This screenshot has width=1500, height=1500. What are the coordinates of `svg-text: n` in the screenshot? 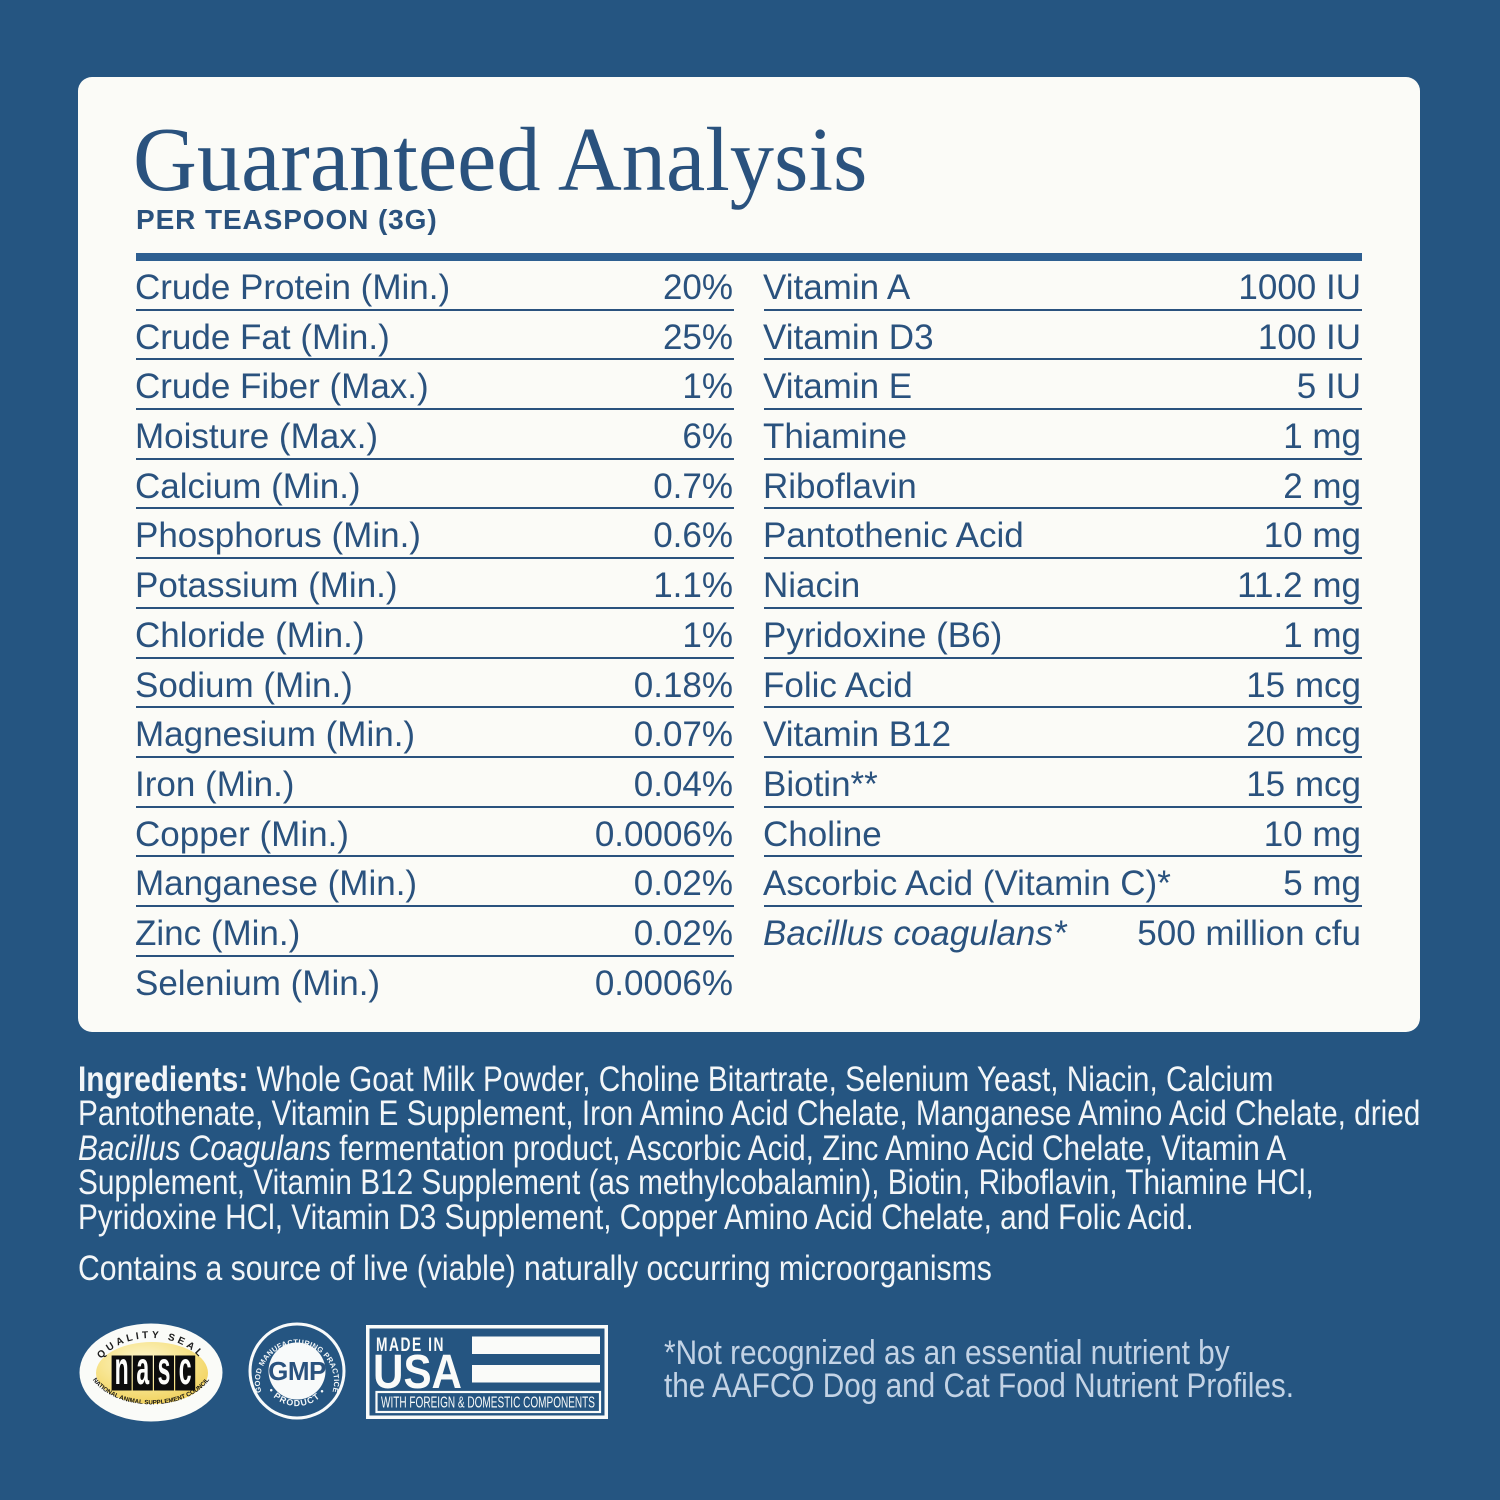 It's located at (122, 1368).